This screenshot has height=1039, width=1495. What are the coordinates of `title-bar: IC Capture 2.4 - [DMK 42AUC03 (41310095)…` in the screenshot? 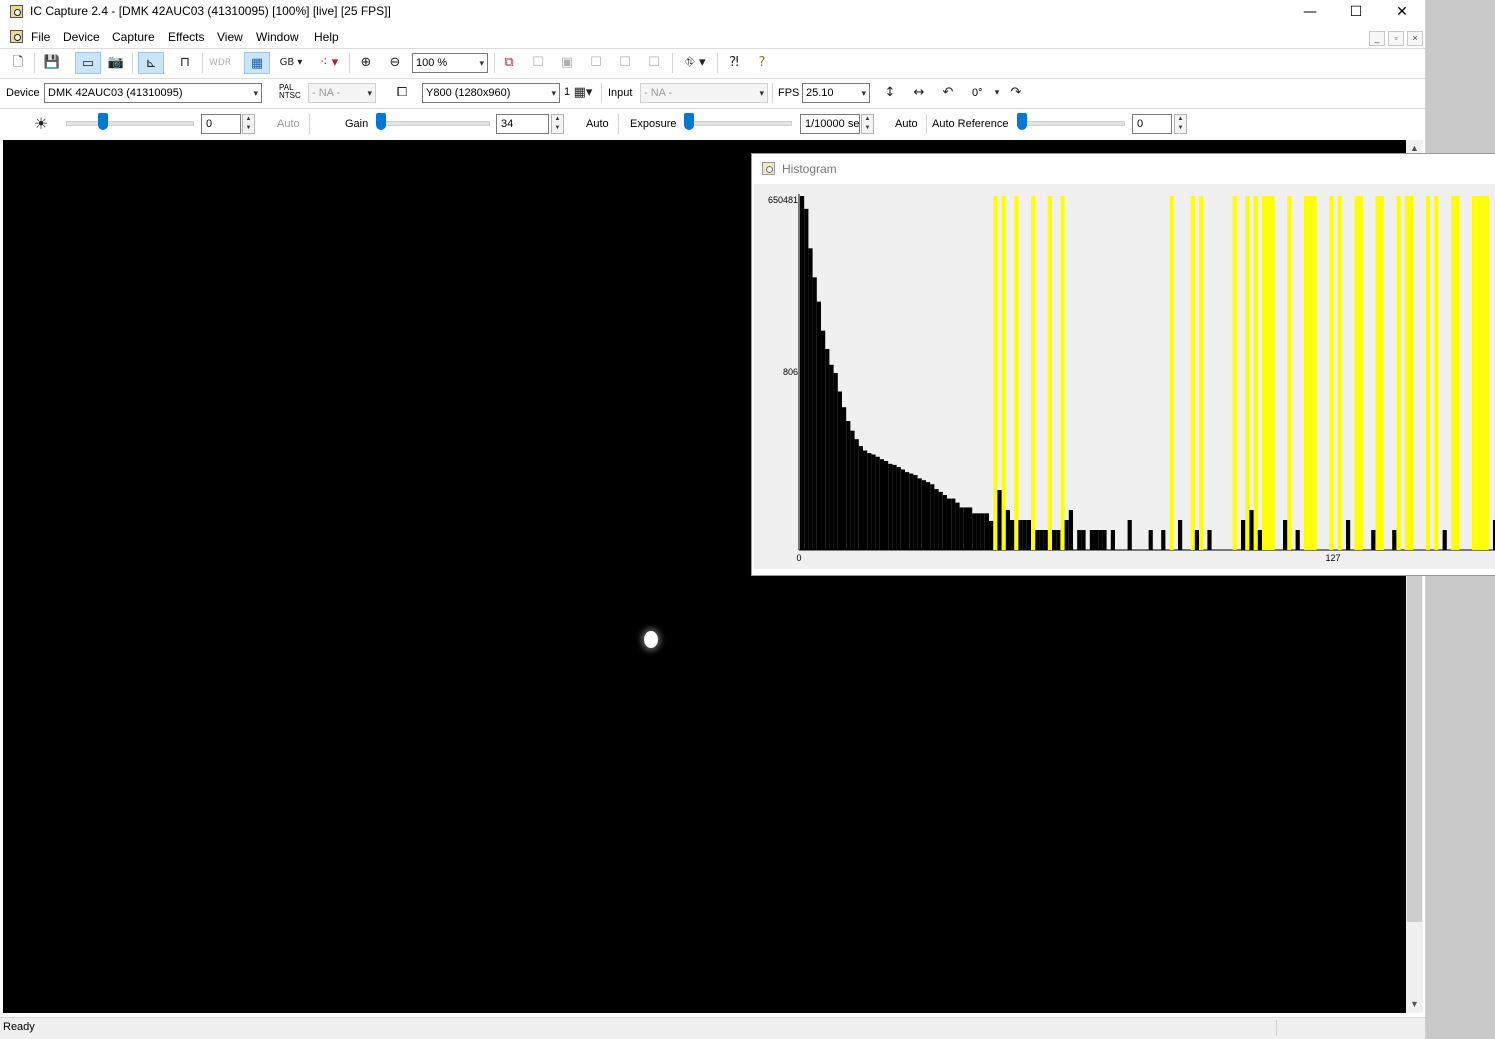 It's located at (712, 12).